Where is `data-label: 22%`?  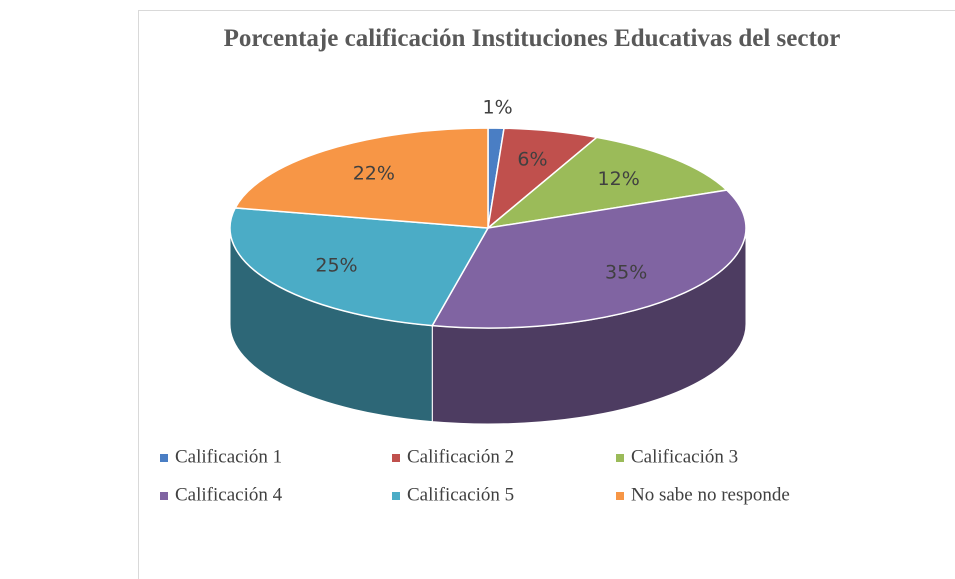 data-label: 22% is located at coordinates (374, 173).